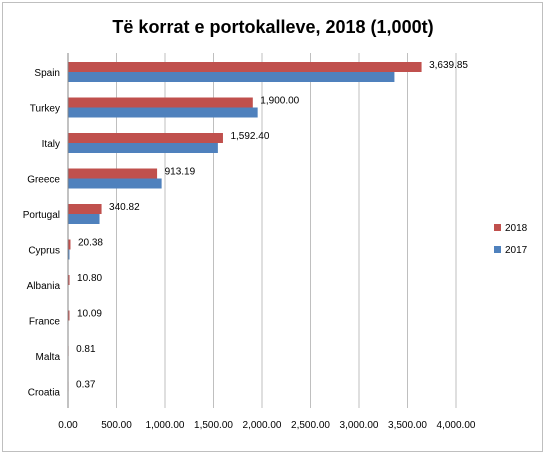  What do you see at coordinates (516, 228) in the screenshot?
I see `legend-entry: 2018` at bounding box center [516, 228].